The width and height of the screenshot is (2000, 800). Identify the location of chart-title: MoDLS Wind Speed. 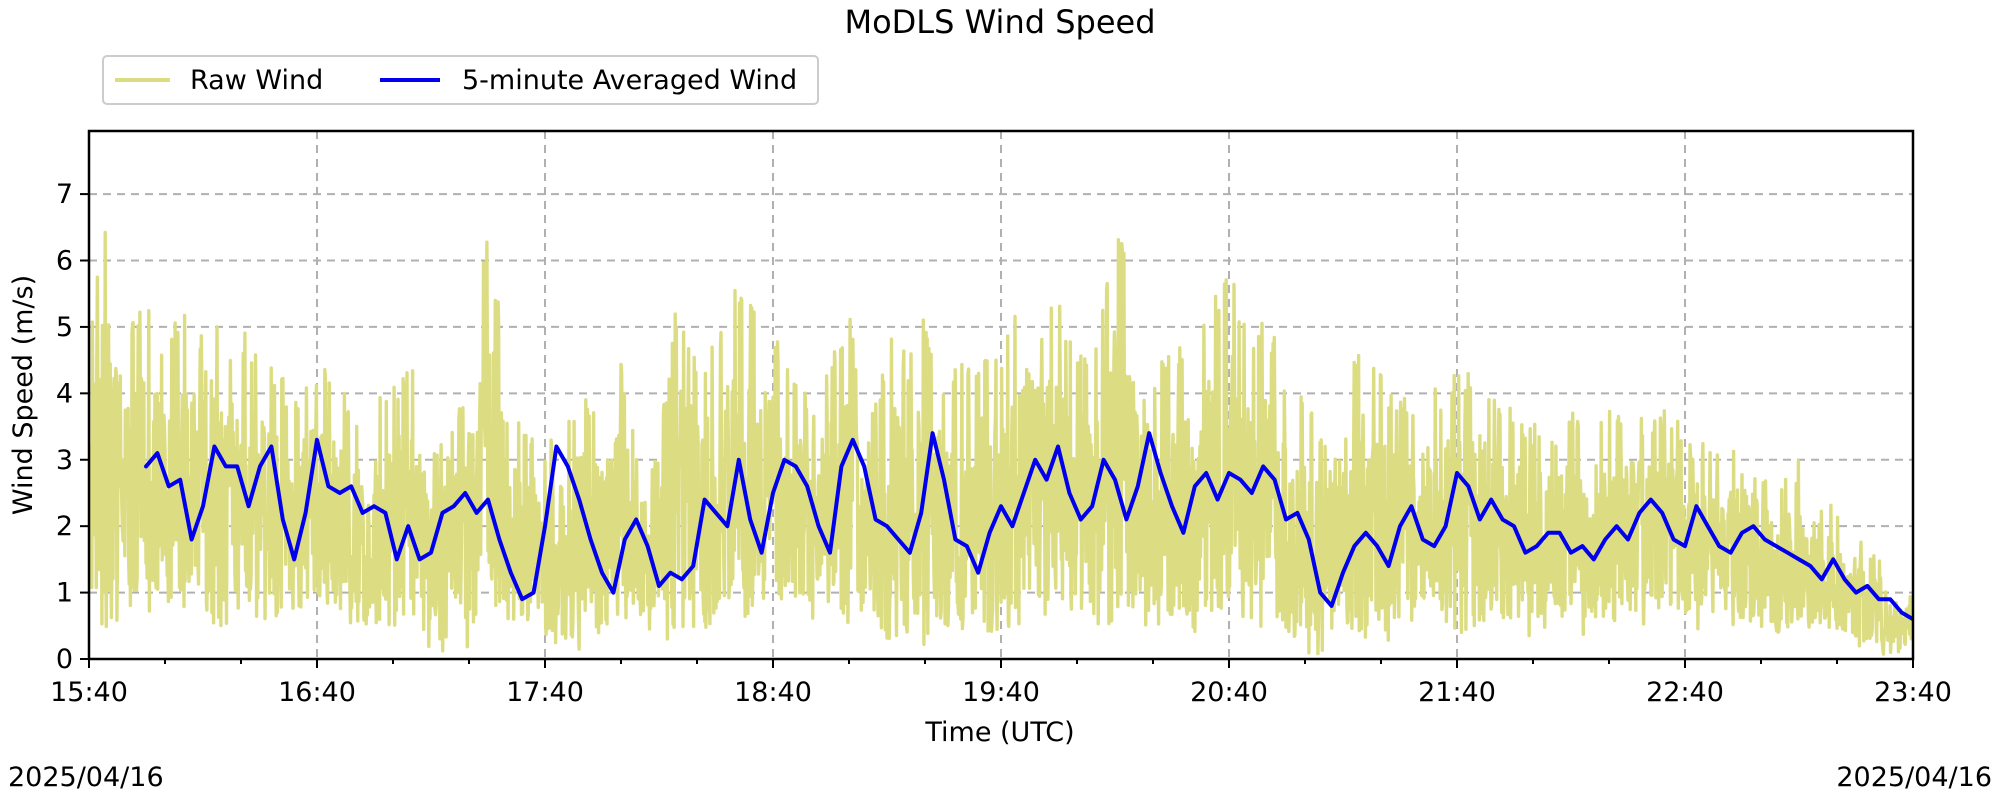
(999, 22).